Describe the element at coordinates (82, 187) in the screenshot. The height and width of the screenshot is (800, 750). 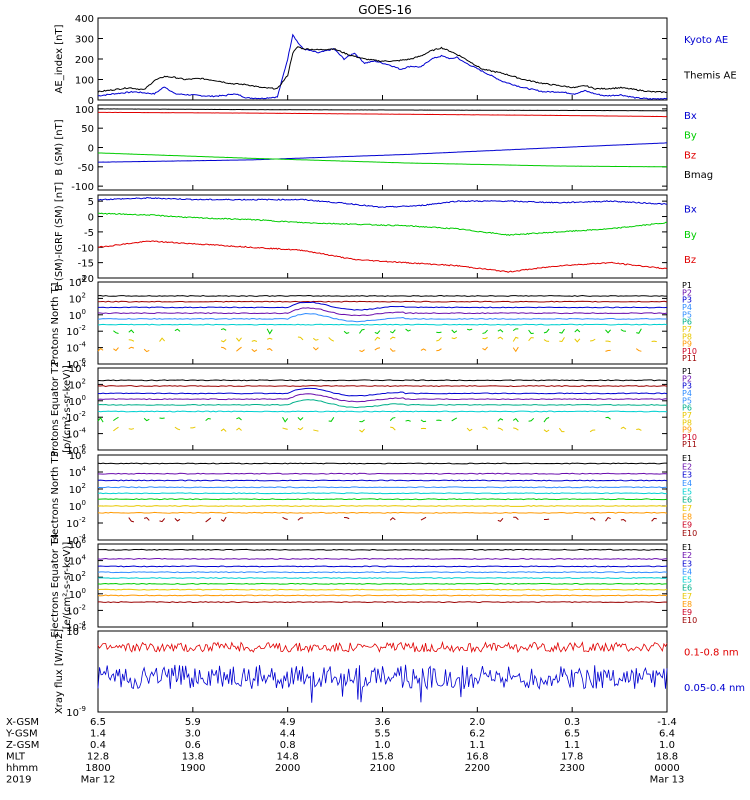
I see `y-tick-label: -100` at that location.